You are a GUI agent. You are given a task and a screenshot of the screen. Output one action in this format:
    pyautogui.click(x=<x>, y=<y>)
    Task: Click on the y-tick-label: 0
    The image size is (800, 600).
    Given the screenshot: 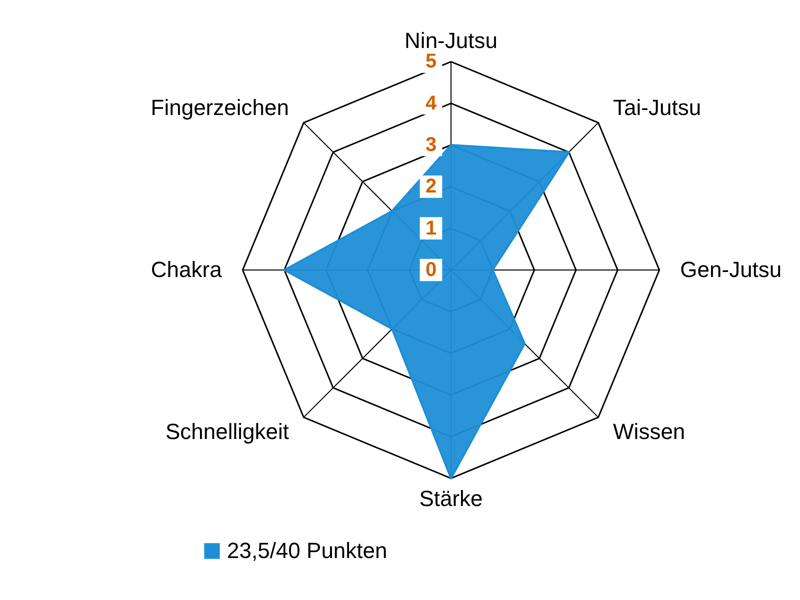 What is the action you would take?
    pyautogui.click(x=431, y=270)
    